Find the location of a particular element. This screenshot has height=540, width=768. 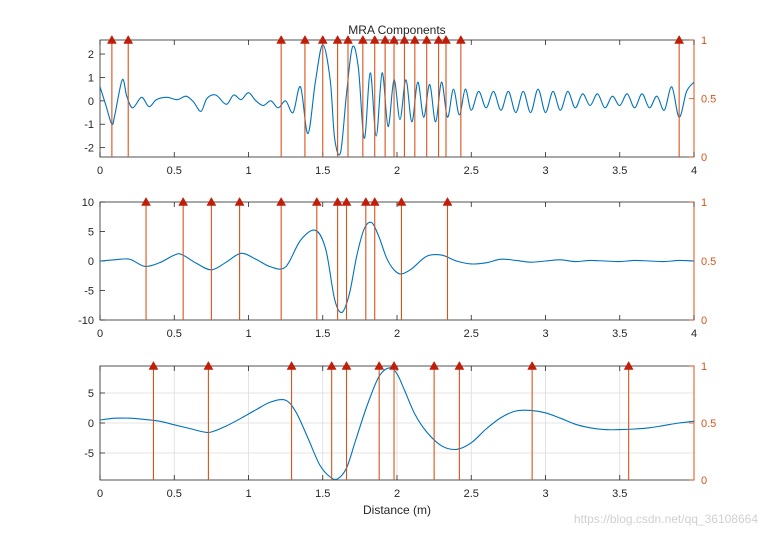

y-tick-label: 2 is located at coordinates (91, 55).